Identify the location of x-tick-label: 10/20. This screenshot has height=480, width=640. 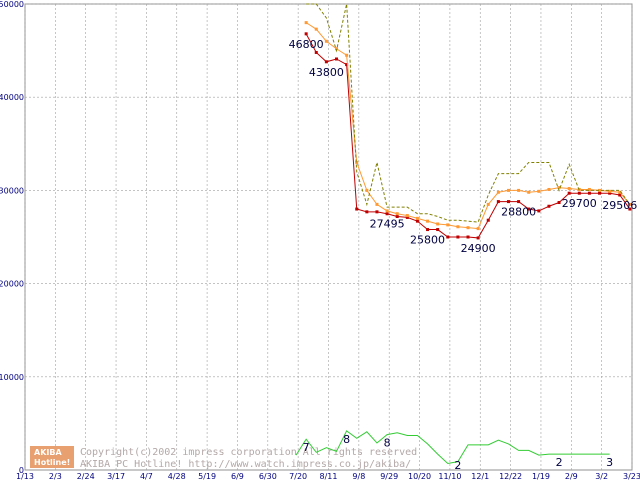
(419, 476).